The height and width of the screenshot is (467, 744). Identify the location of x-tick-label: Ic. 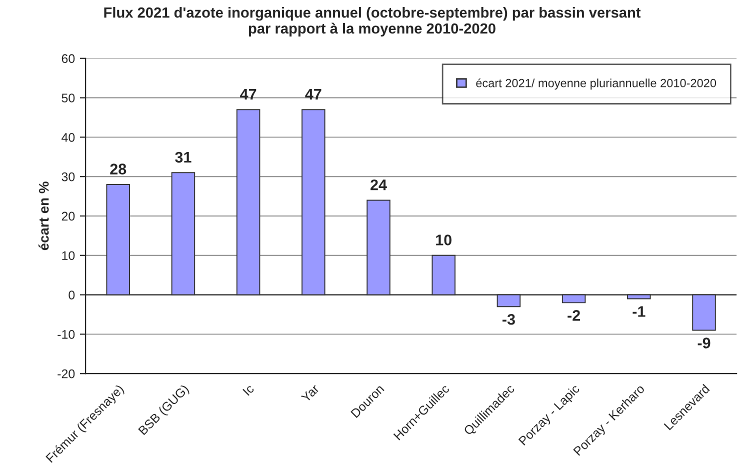
(248, 390).